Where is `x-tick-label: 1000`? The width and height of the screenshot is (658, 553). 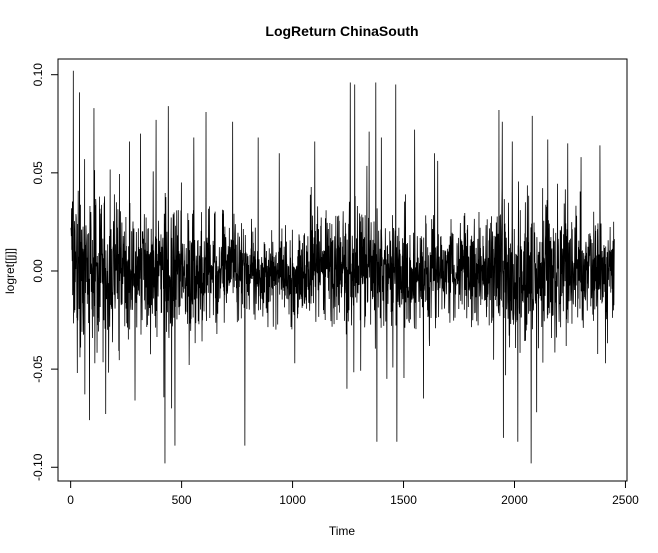 x-tick-label: 1000 is located at coordinates (292, 500).